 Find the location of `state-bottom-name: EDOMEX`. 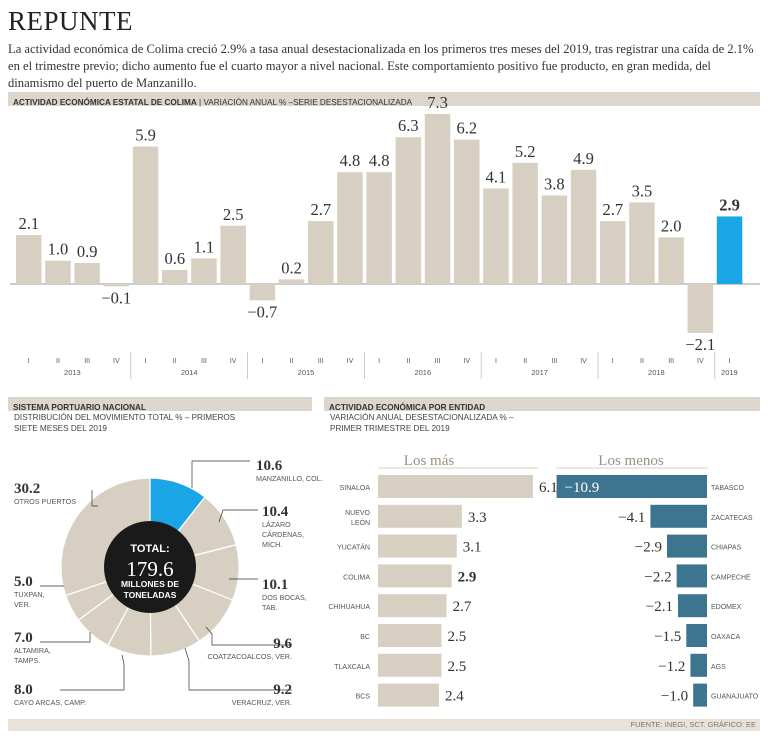

state-bottom-name: EDOMEX is located at coordinates (726, 607).